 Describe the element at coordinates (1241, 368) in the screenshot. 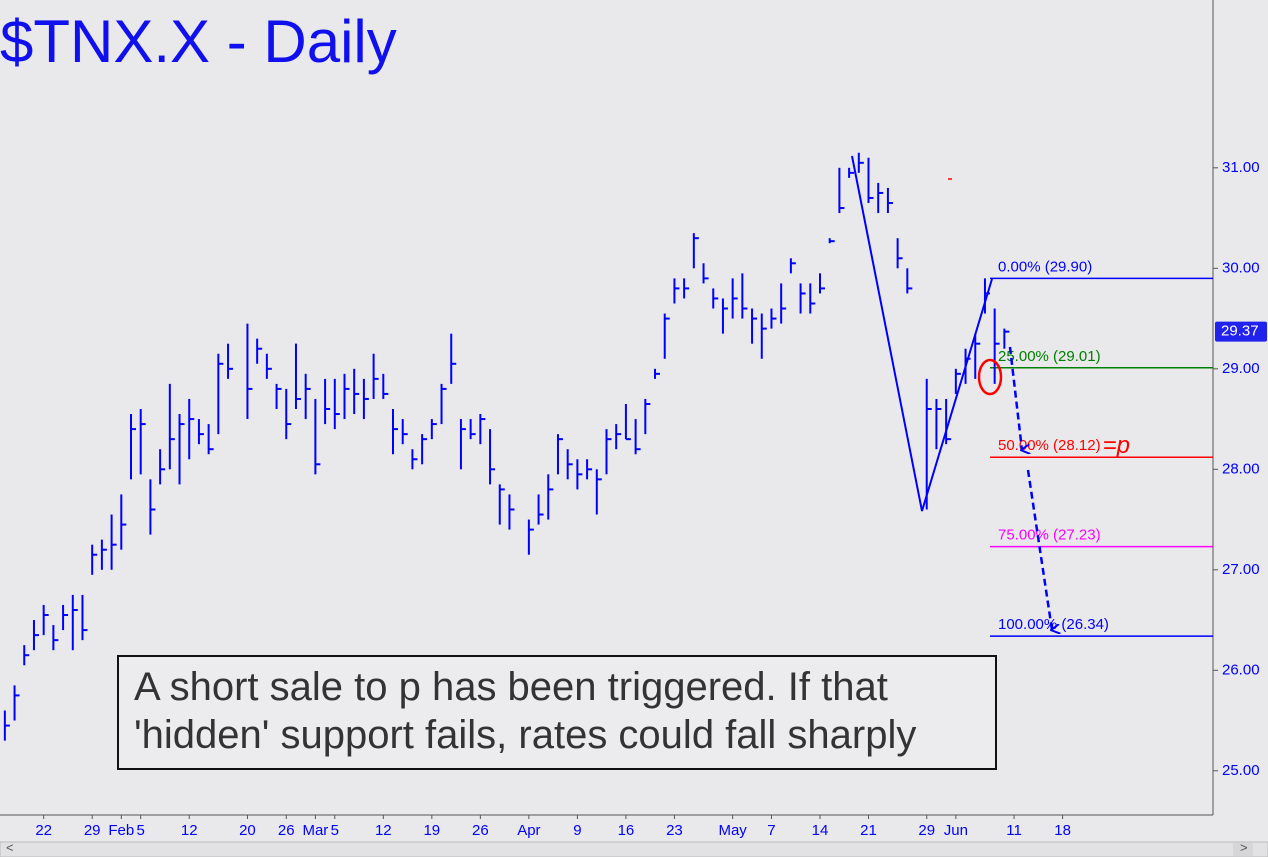

I see `y-tick-label: 29.00` at that location.